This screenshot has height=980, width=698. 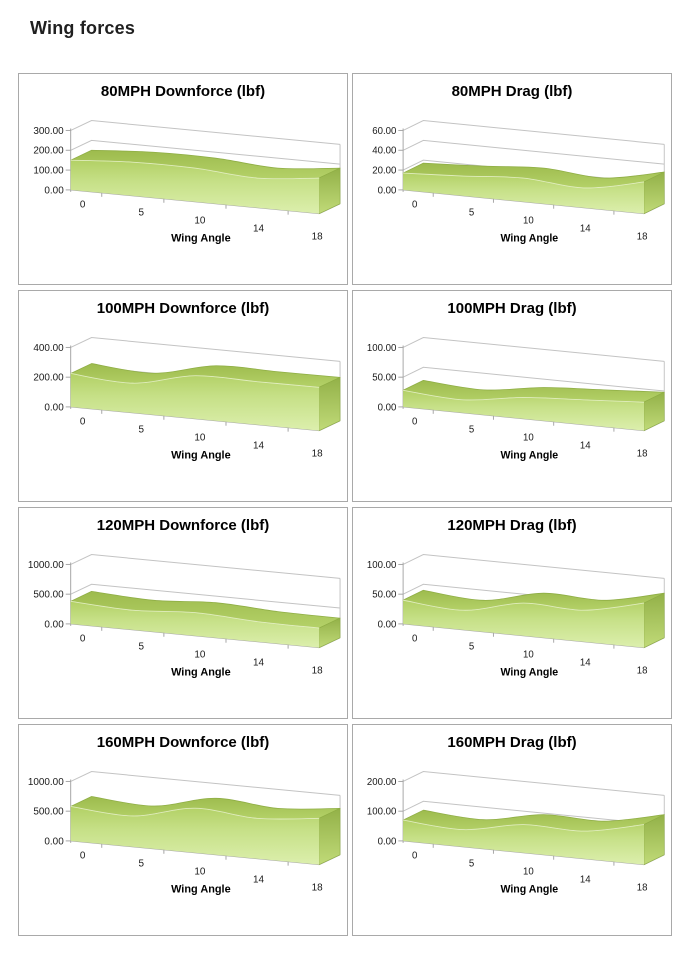 What do you see at coordinates (384, 170) in the screenshot?
I see `y-tick-label: 20.00` at bounding box center [384, 170].